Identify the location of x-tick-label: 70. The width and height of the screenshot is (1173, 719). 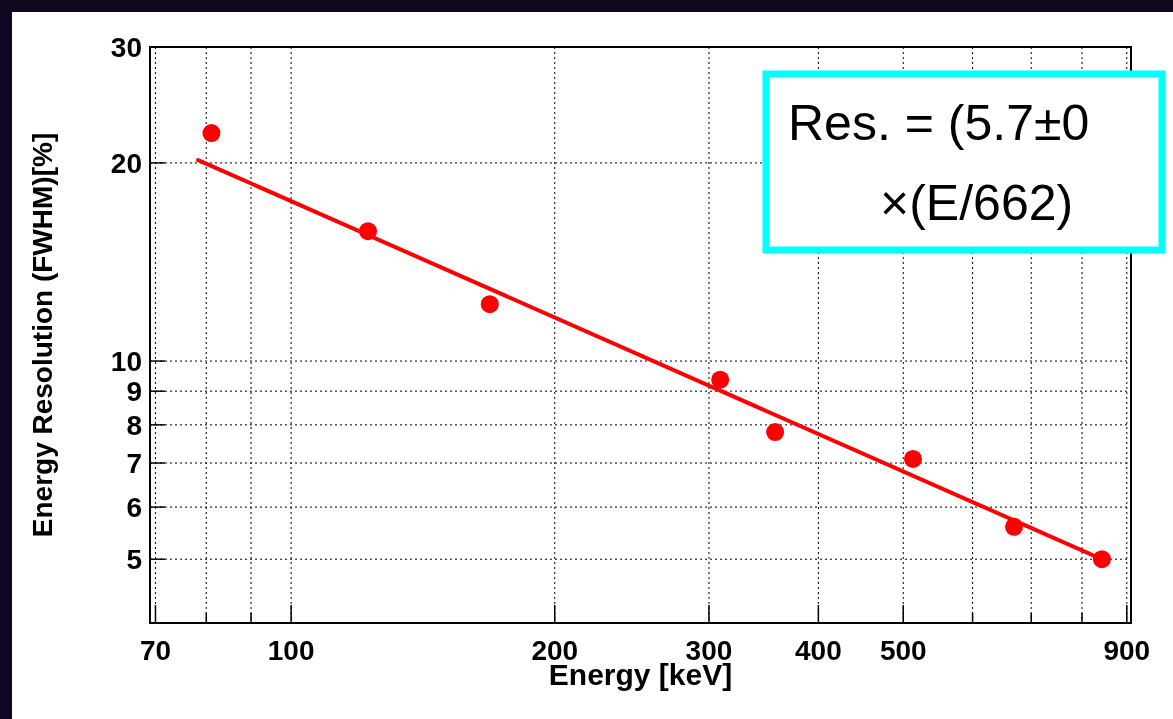
(155, 650).